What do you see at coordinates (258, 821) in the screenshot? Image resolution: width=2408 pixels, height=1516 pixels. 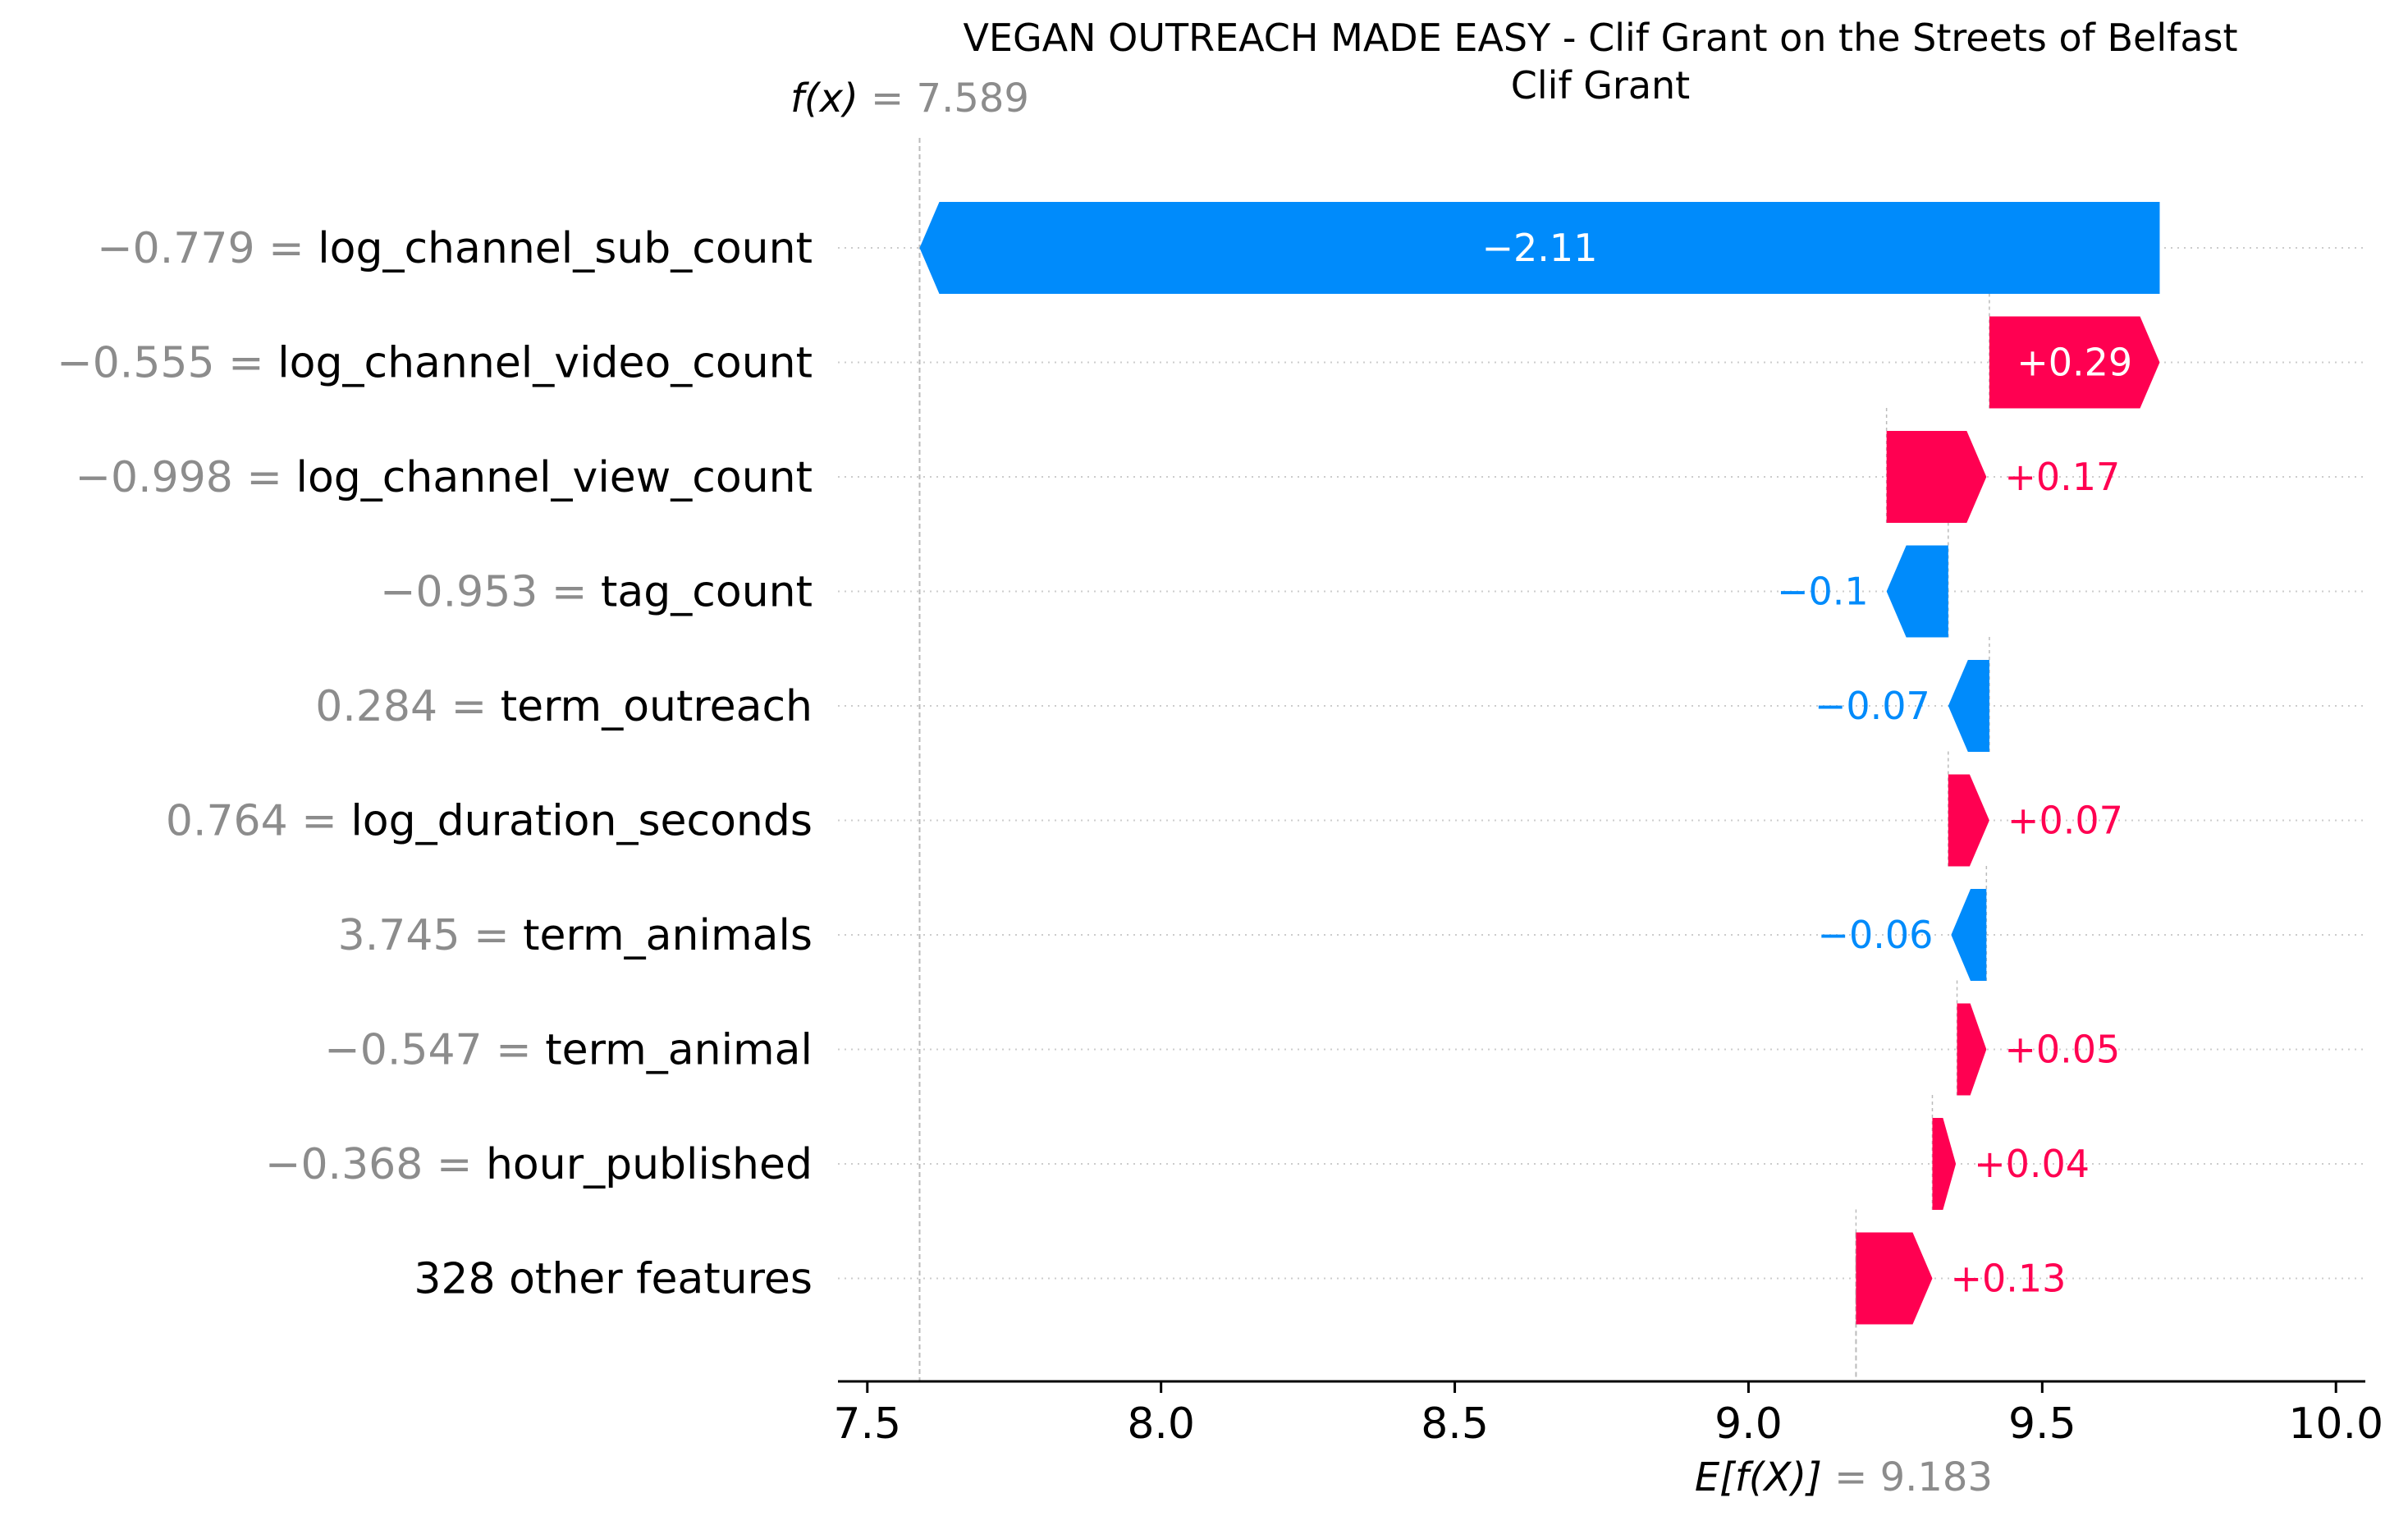 I see `feature-value: 0.764 =` at bounding box center [258, 821].